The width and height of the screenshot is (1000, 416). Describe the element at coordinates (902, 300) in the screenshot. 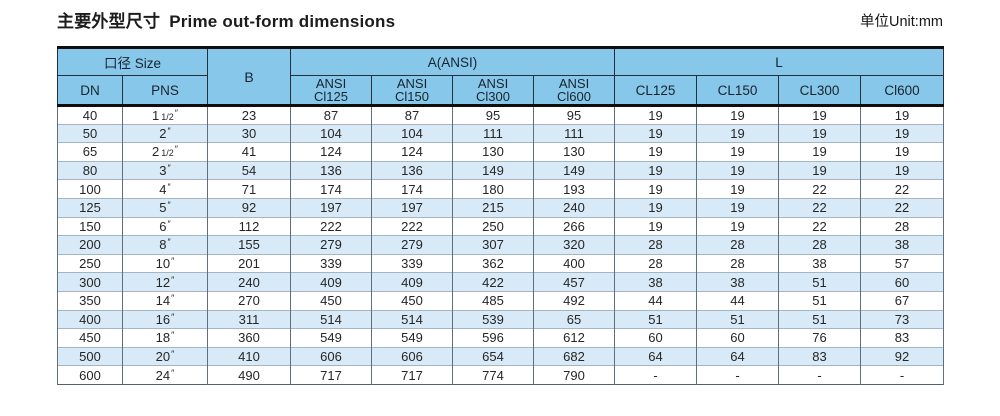

I see `l-cell: 67` at that location.